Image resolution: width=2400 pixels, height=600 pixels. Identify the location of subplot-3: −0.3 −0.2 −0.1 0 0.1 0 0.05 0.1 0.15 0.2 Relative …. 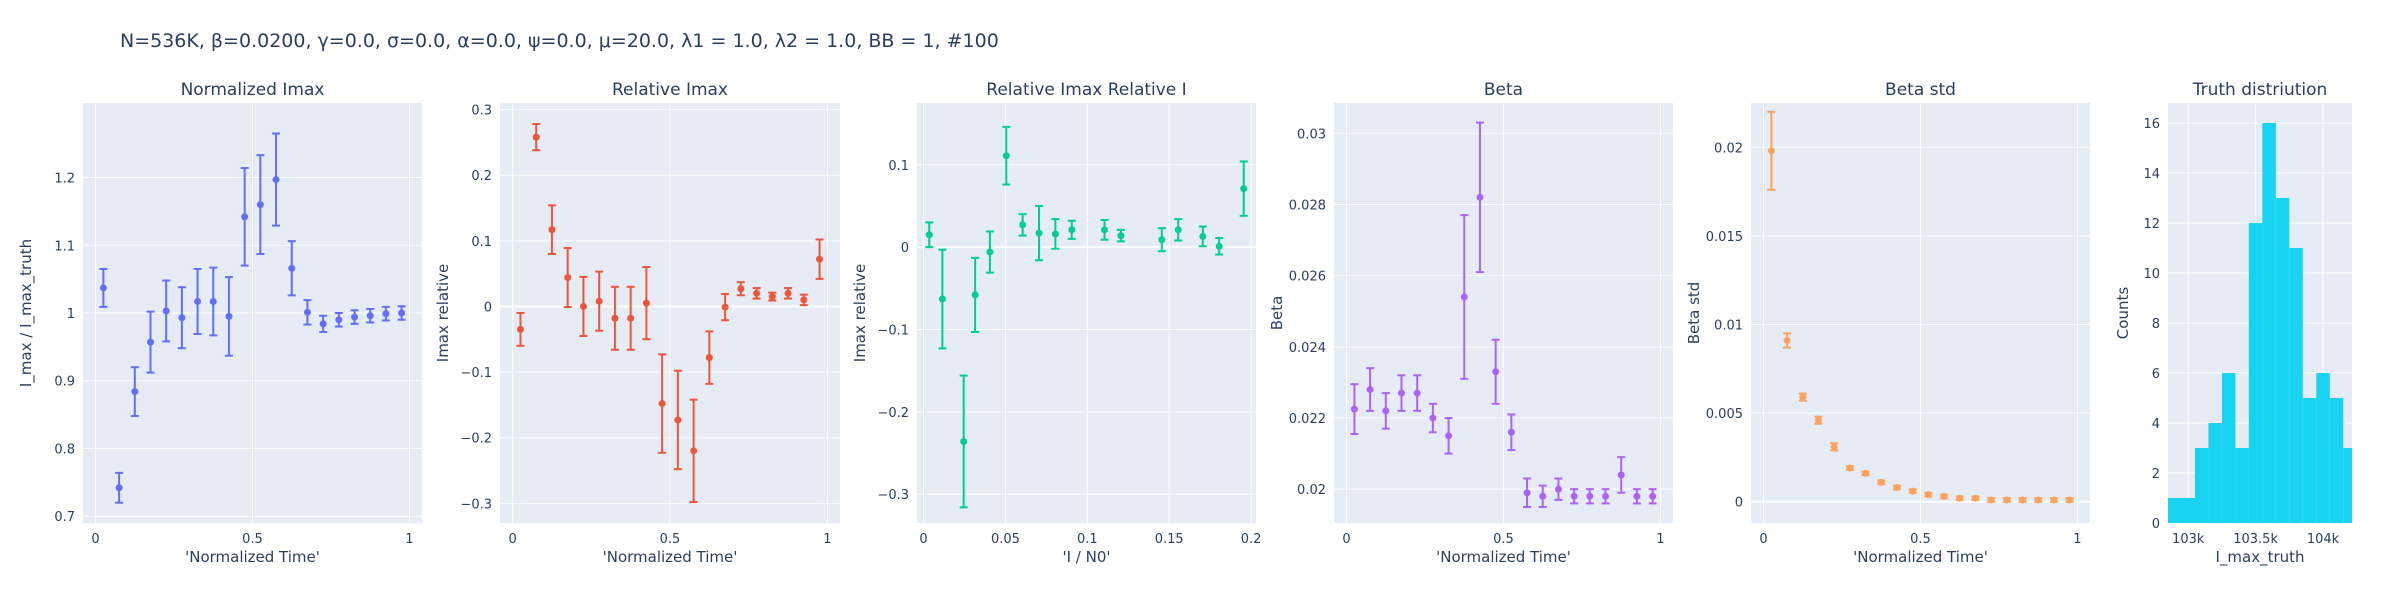
(1056, 323).